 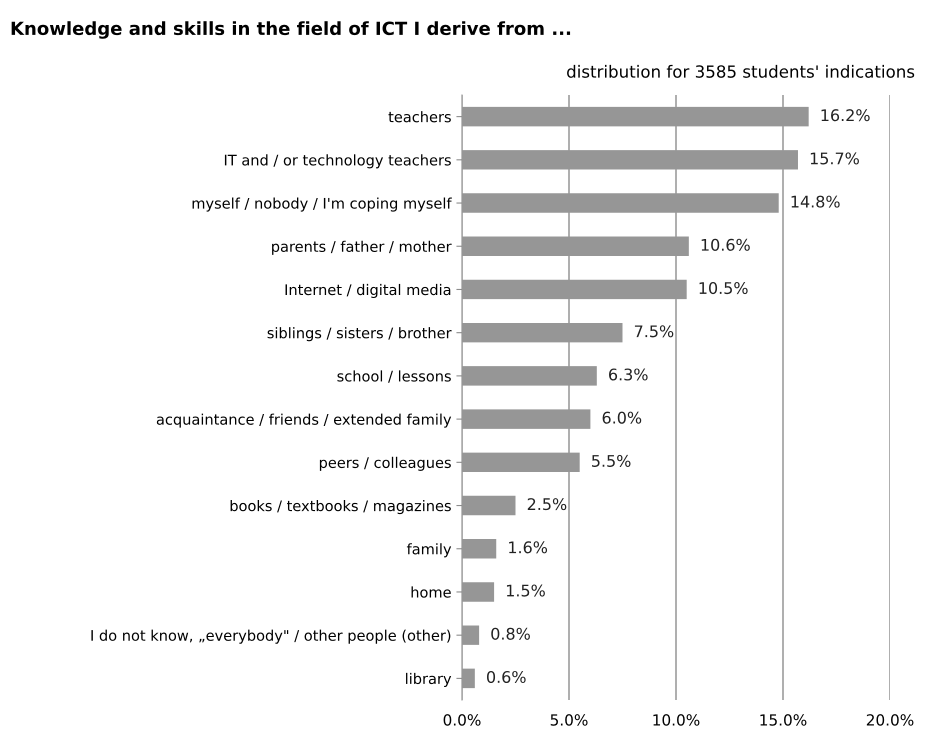 What do you see at coordinates (528, 547) in the screenshot?
I see `data-label: 1.6%` at bounding box center [528, 547].